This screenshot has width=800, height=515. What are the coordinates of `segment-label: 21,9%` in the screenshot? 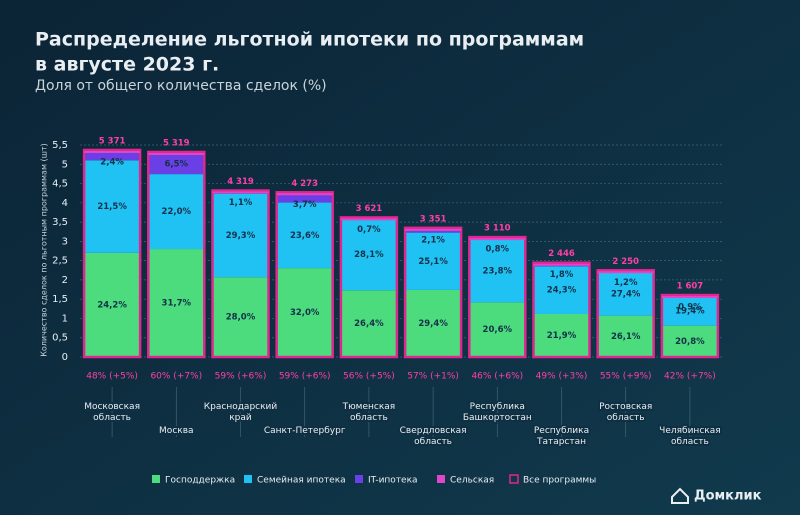 It's located at (562, 336).